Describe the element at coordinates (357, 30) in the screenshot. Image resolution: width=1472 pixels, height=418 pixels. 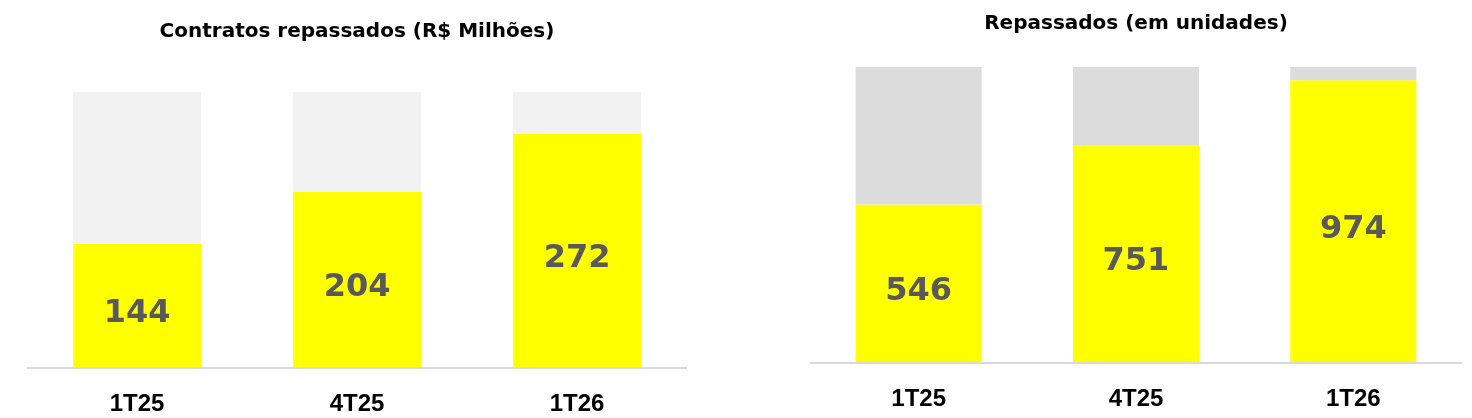
I see `chart-title: Contratos repassados (R$ Milhões)` at that location.